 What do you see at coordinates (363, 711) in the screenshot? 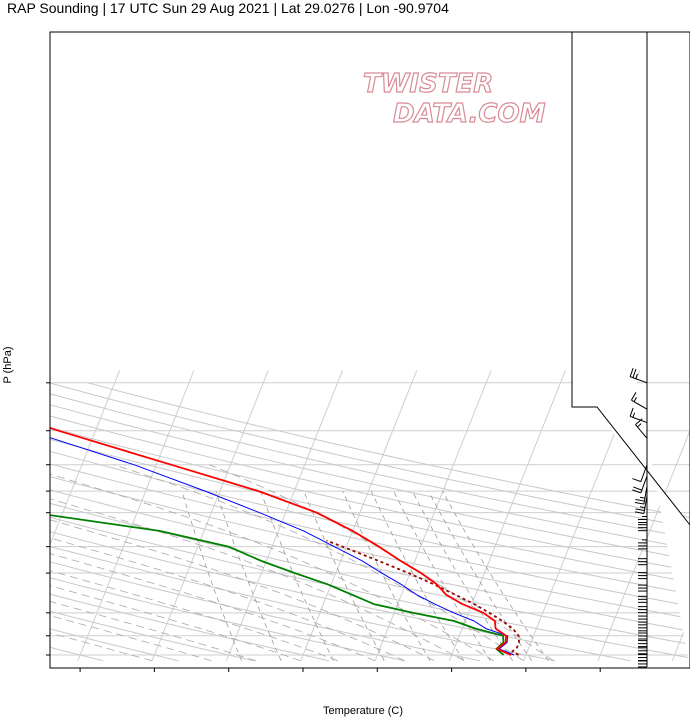
I see `x-axis-label: Temperature (C)` at bounding box center [363, 711].